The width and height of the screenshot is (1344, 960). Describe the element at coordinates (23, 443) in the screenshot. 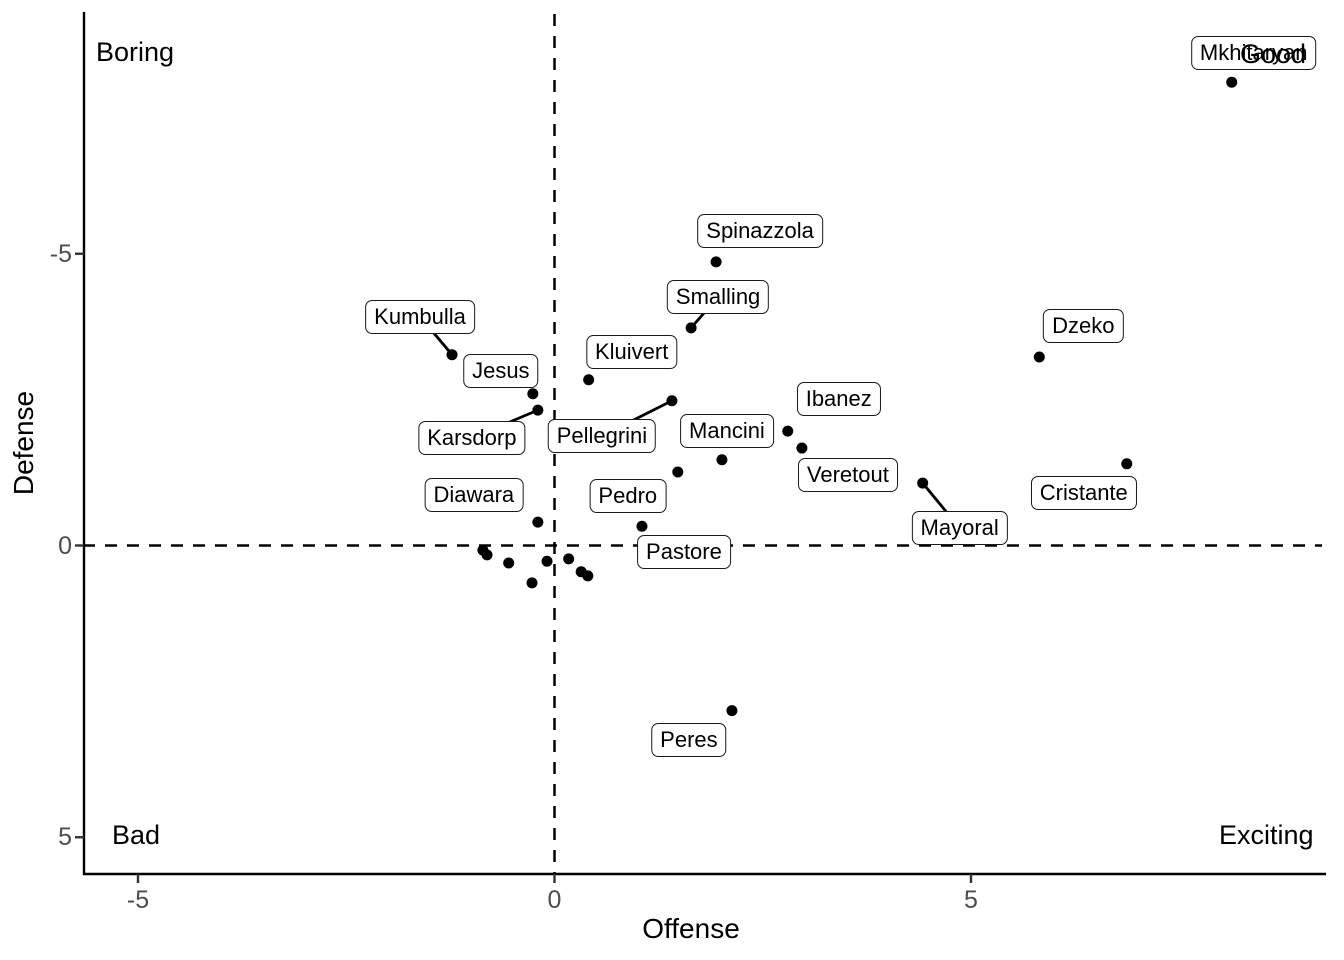

I see `y-axis-title: Defense` at that location.